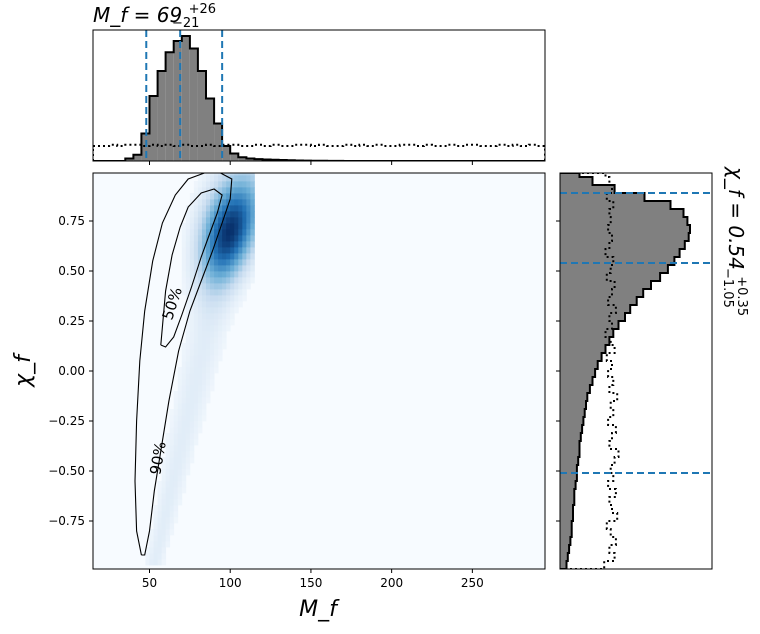 The image size is (760, 634). Describe the element at coordinates (625, 371) in the screenshot. I see `spin-posterior-outline` at that location.